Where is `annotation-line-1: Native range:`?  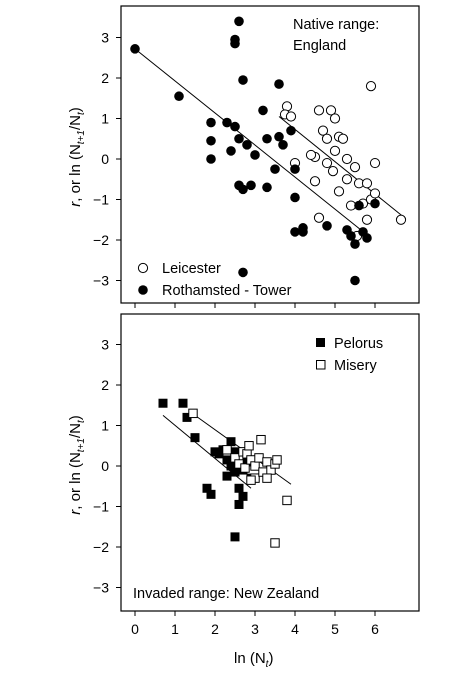 annotation-line-1: Native range: is located at coordinates (336, 25).